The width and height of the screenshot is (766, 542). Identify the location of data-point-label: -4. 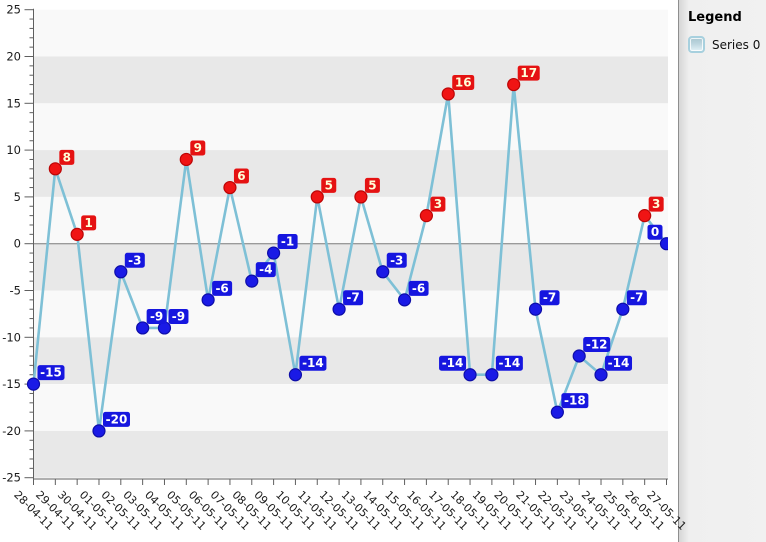
(265, 270).